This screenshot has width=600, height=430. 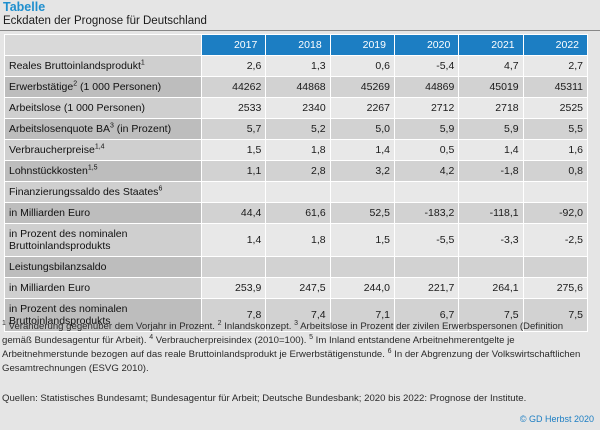 What do you see at coordinates (111, 126) in the screenshot?
I see `footnote-marker: 3` at bounding box center [111, 126].